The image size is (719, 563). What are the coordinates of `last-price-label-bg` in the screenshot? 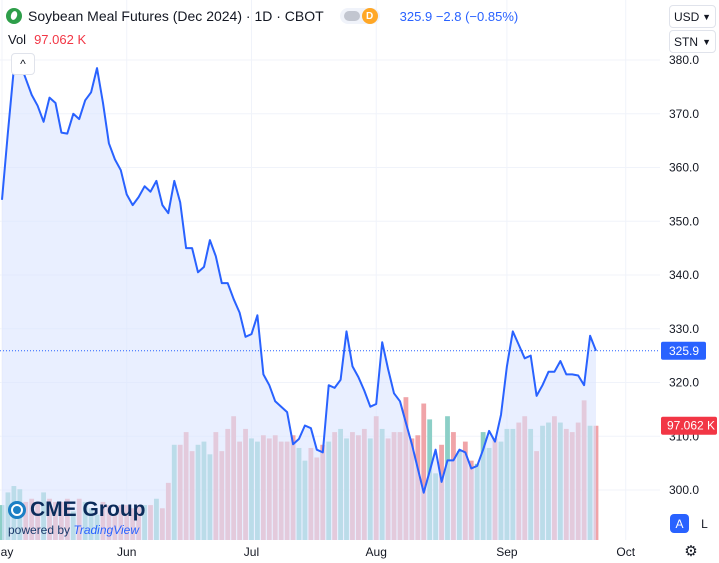 It's located at (683, 350).